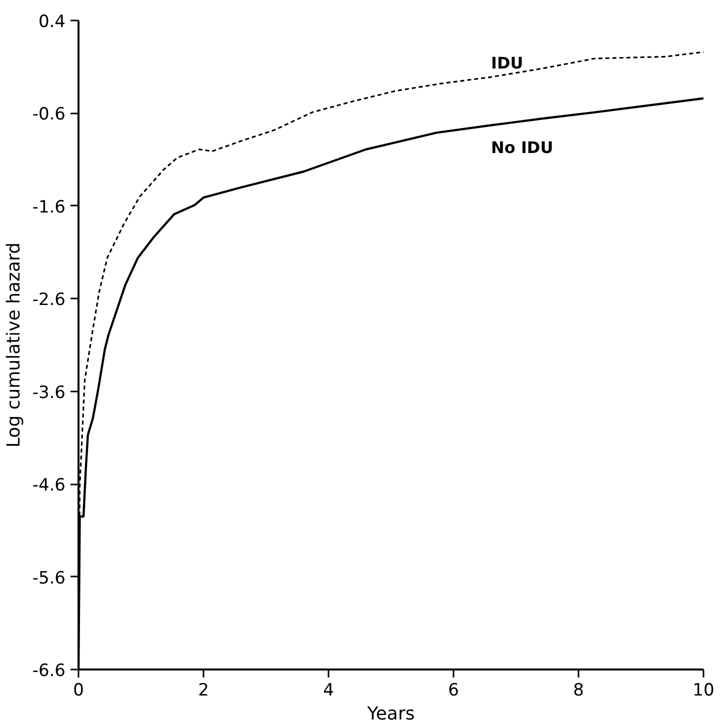  Describe the element at coordinates (13, 345) in the screenshot. I see `y-axis-title: Log cumulative hazard` at that location.